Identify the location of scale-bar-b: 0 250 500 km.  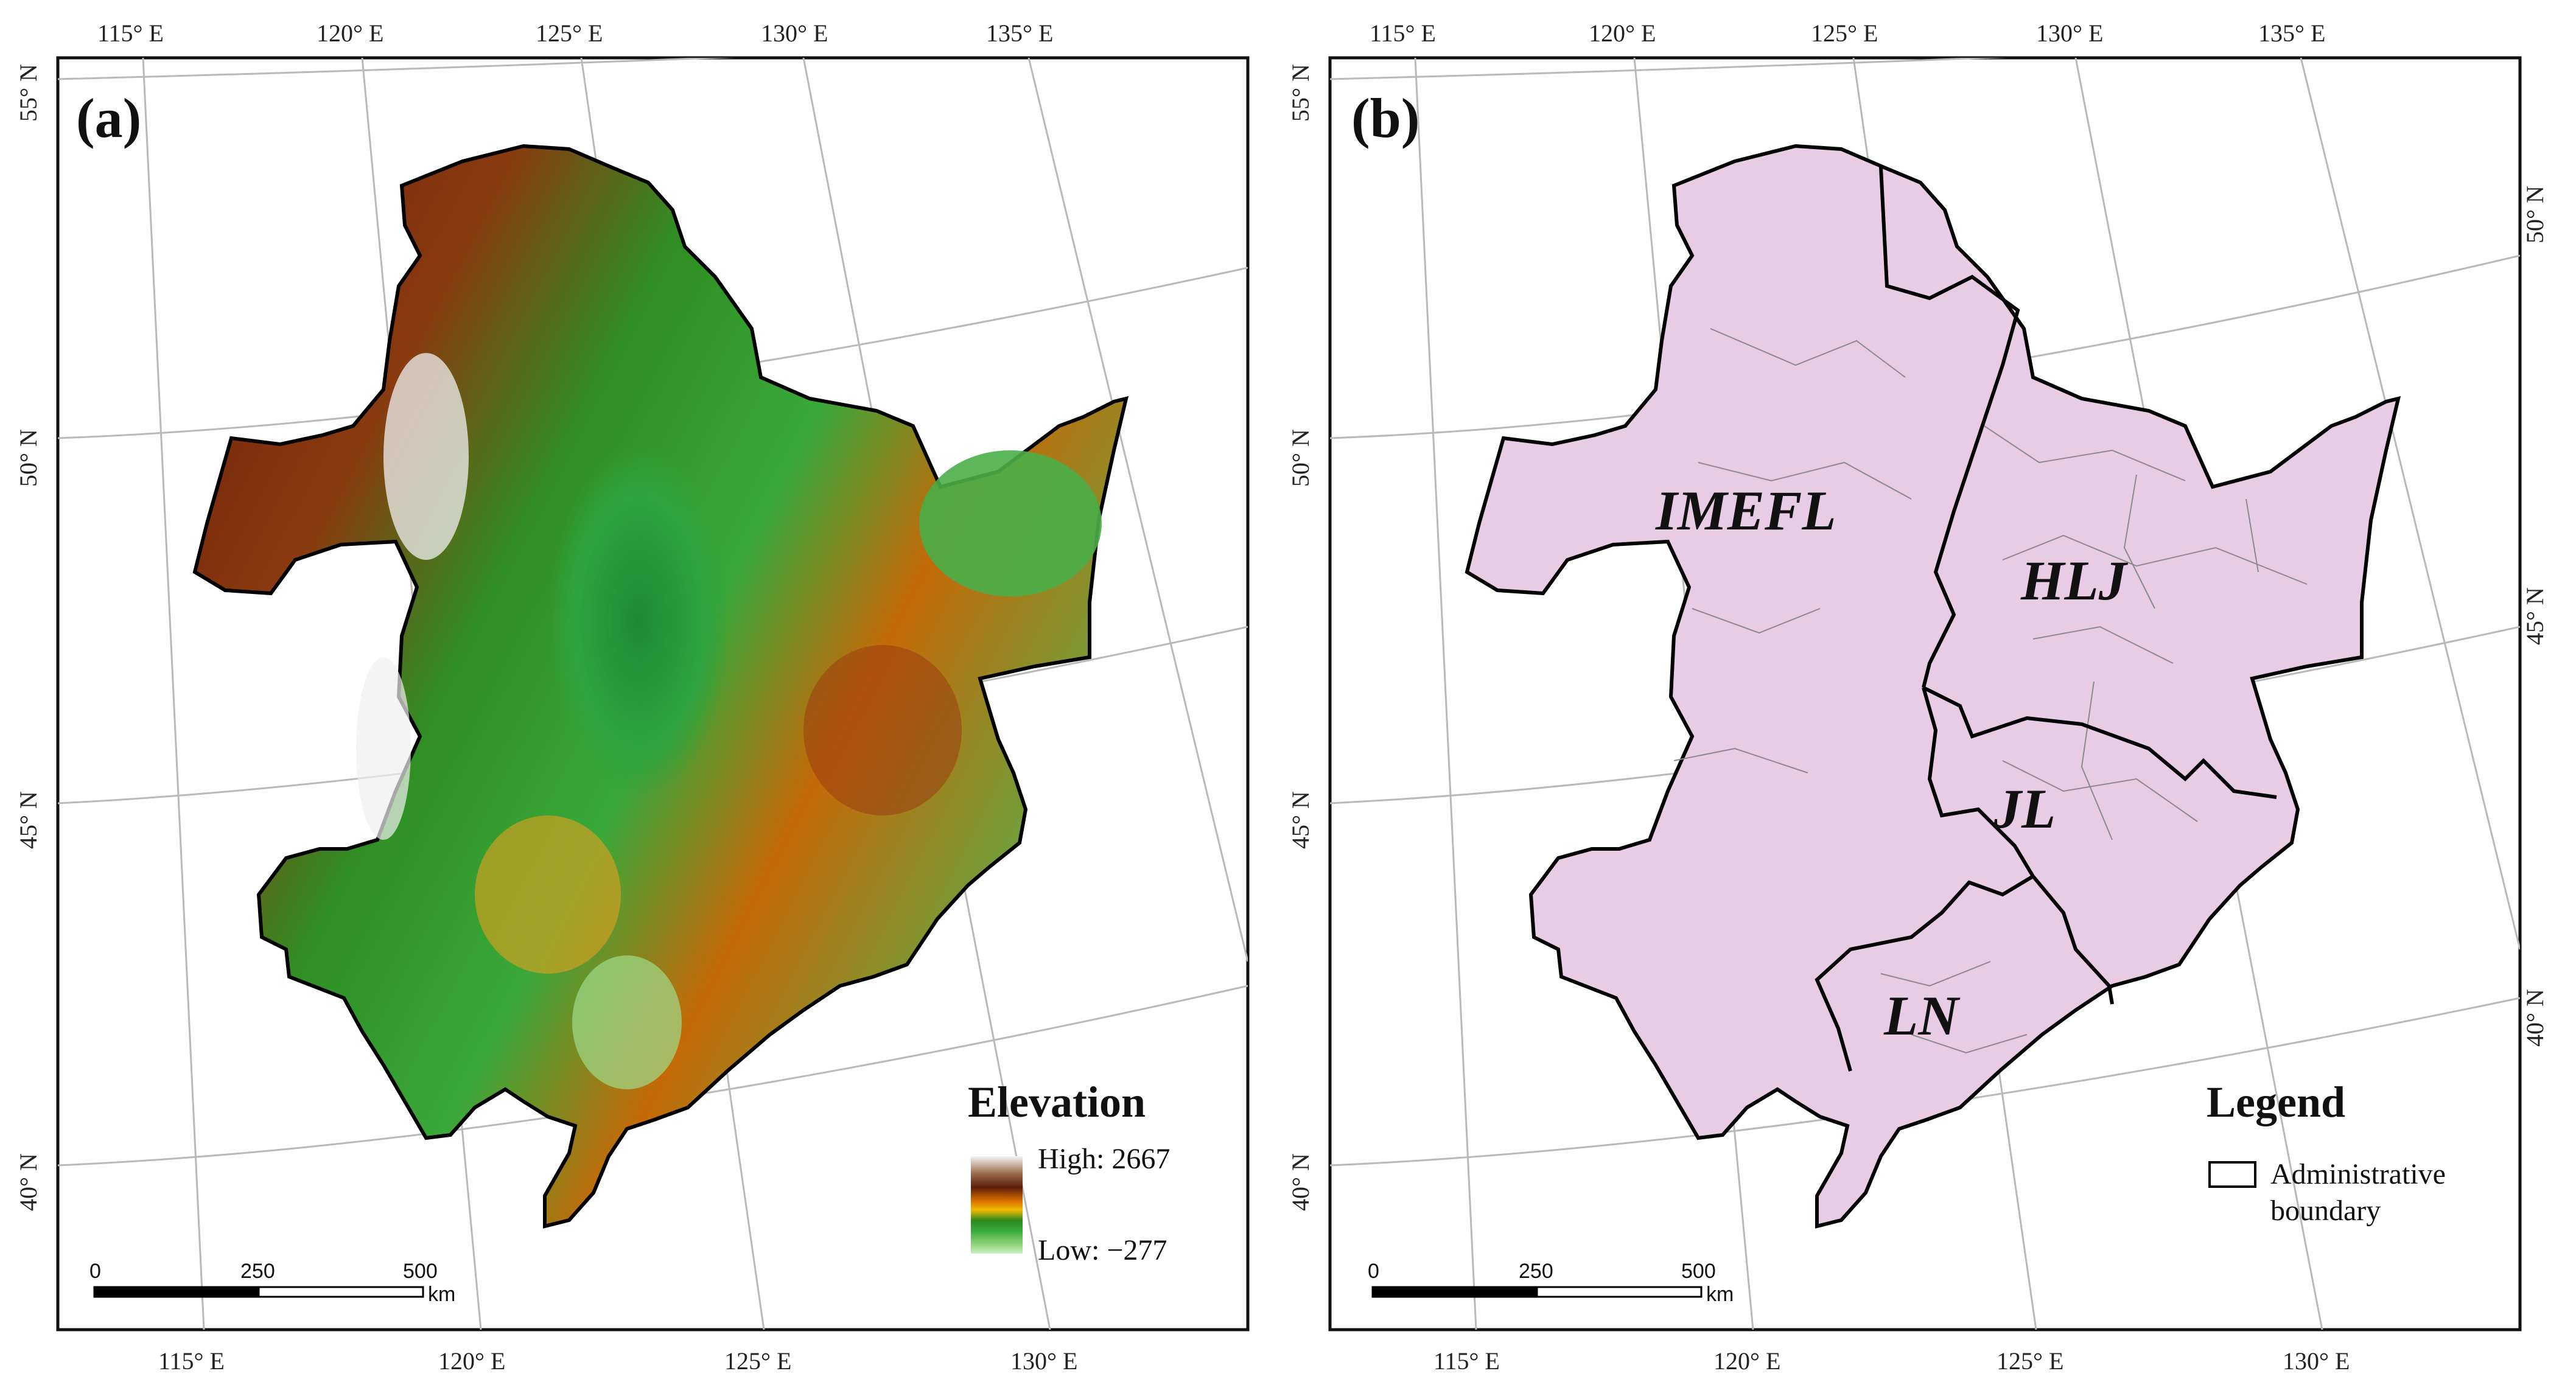
(1551, 1283).